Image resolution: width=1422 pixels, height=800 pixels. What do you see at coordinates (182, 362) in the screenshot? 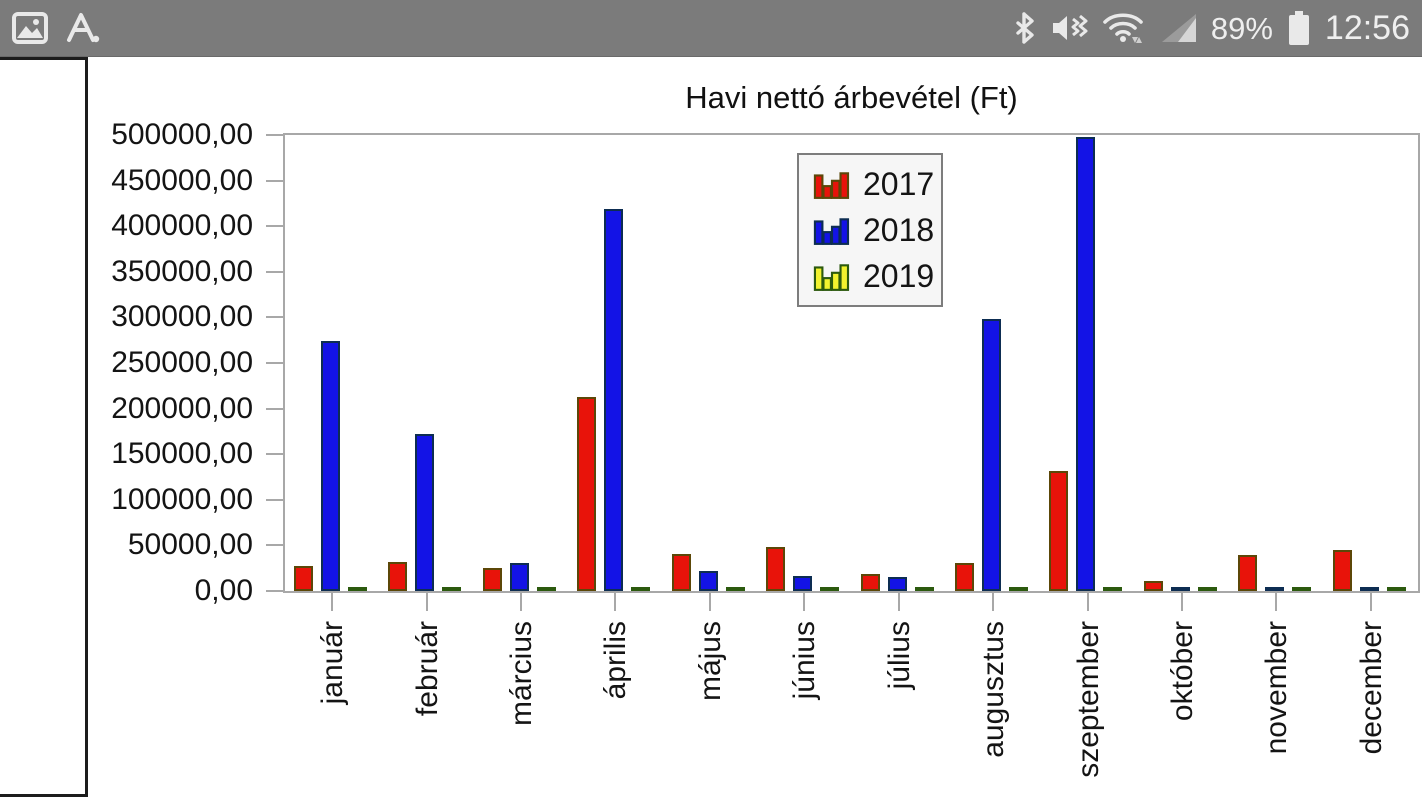
I see `y-axis-label: 250000,00` at bounding box center [182, 362].